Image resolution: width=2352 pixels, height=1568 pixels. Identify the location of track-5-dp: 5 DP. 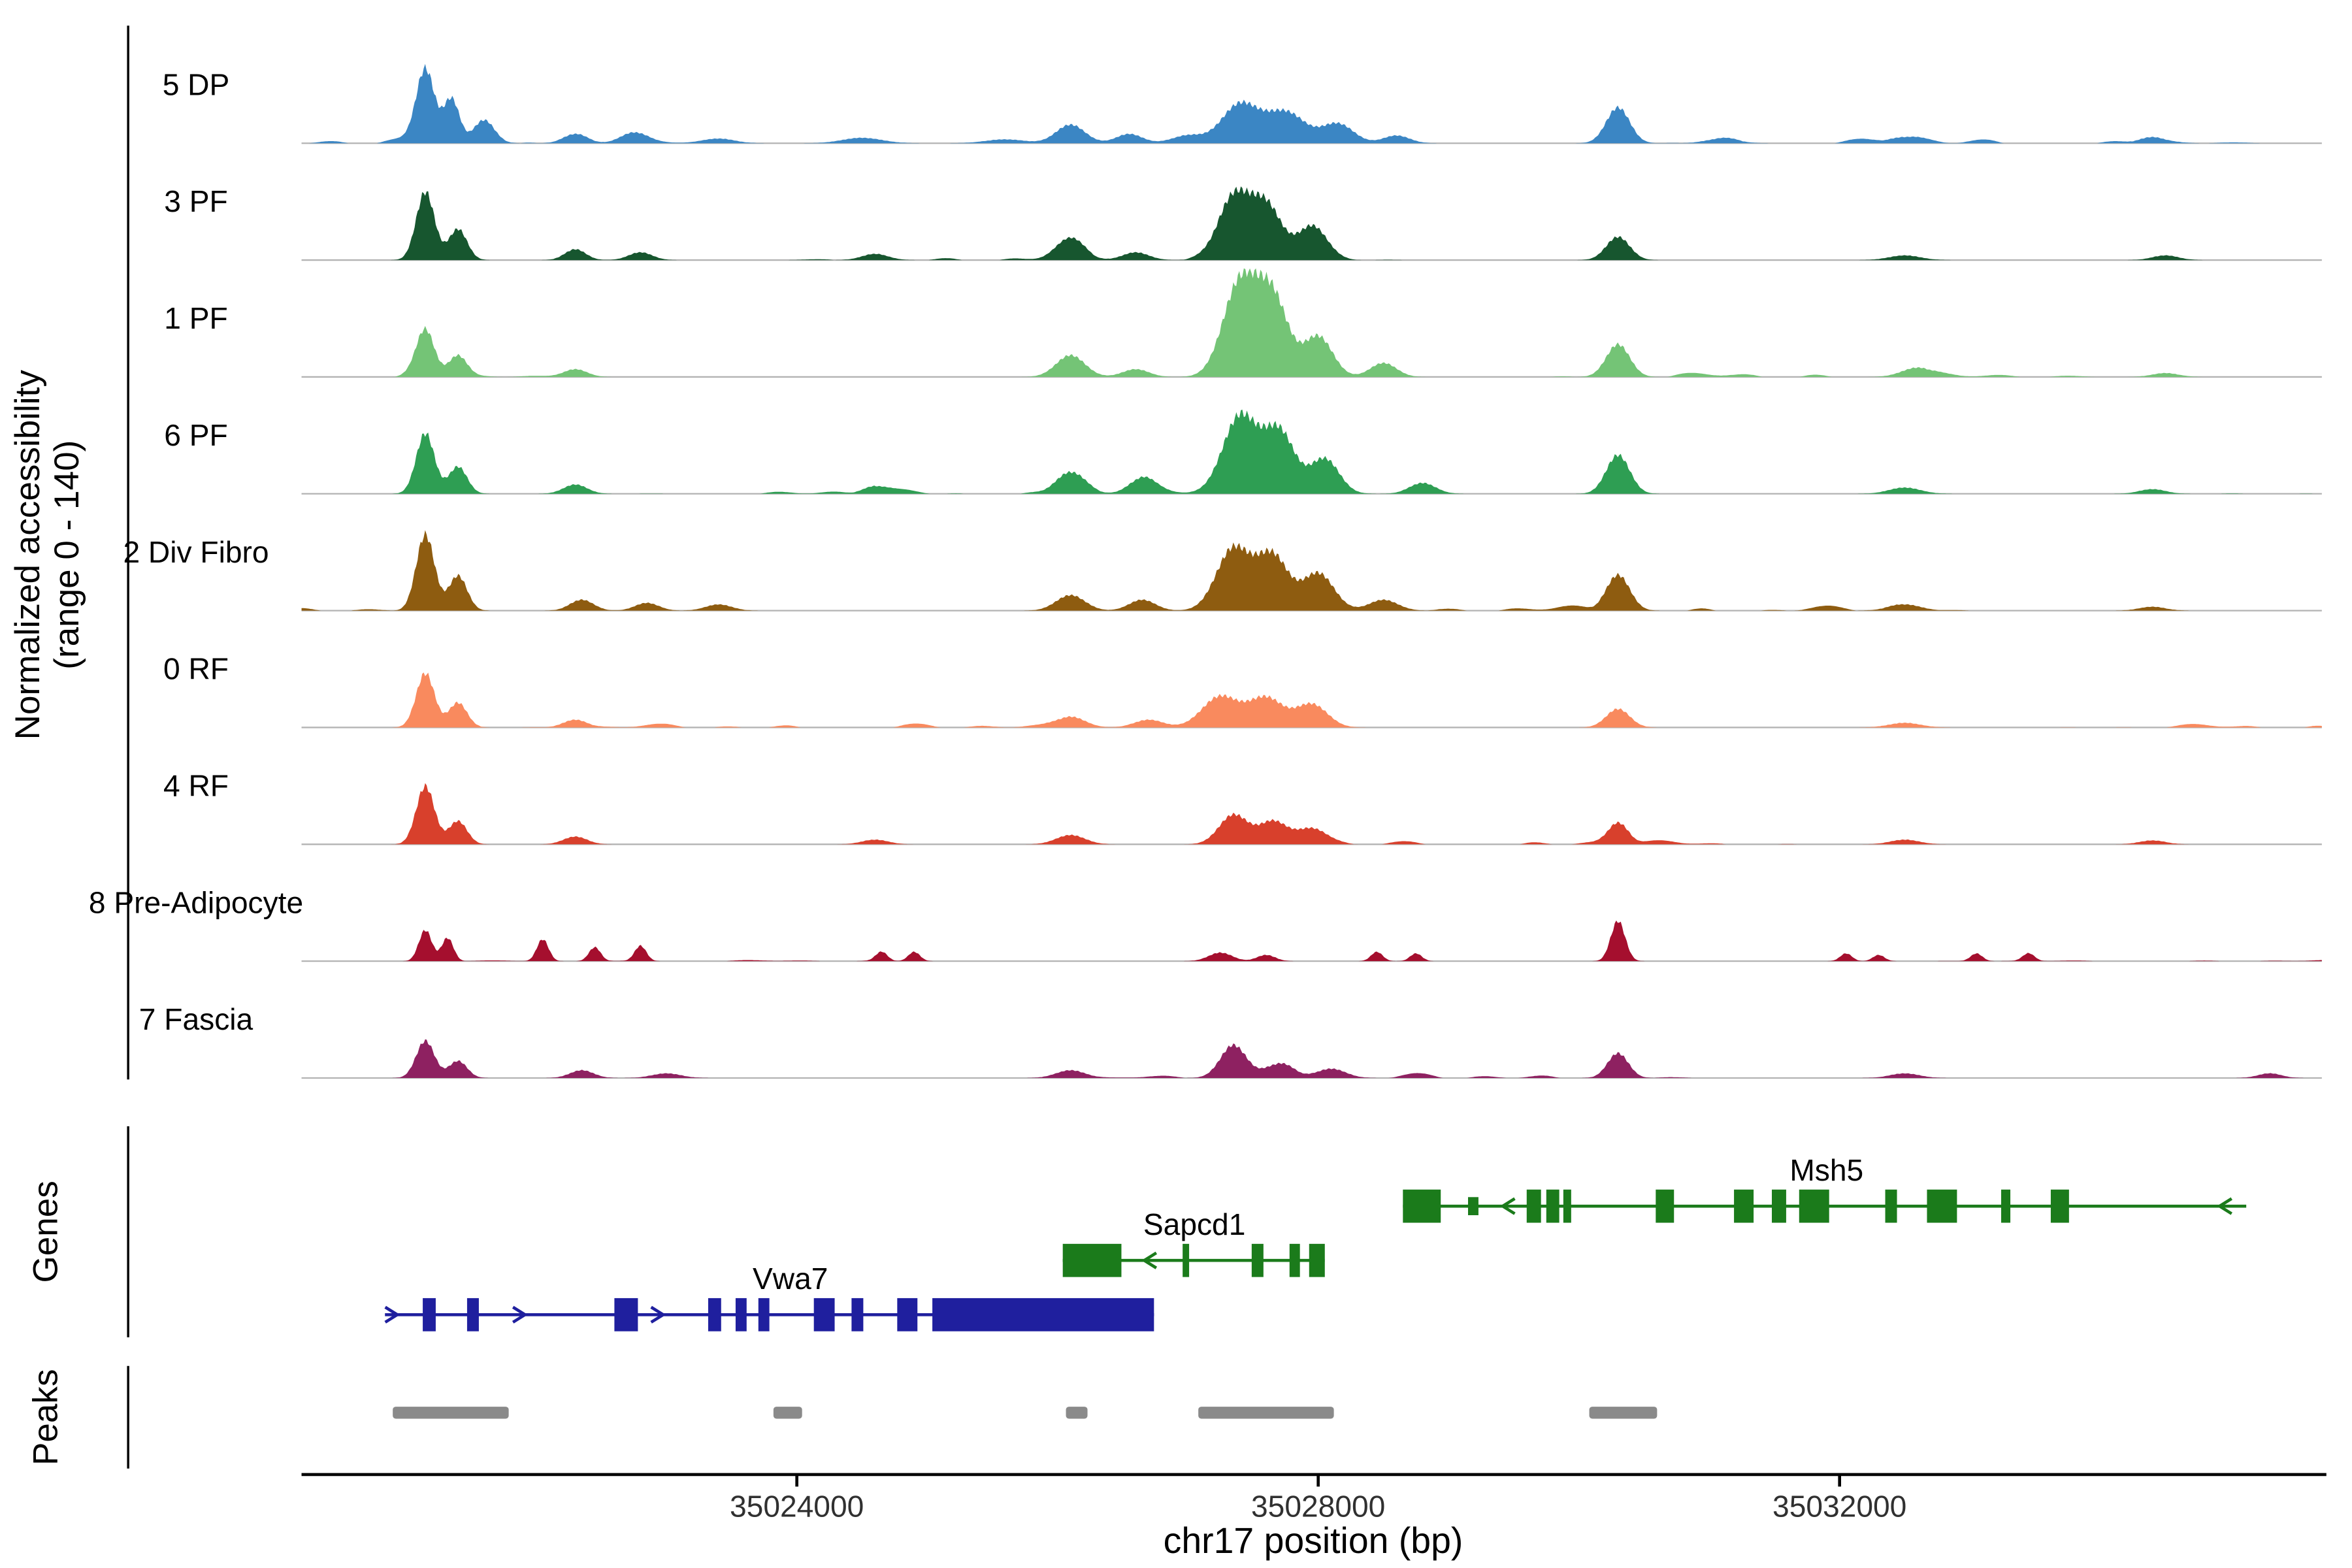
(1242, 103).